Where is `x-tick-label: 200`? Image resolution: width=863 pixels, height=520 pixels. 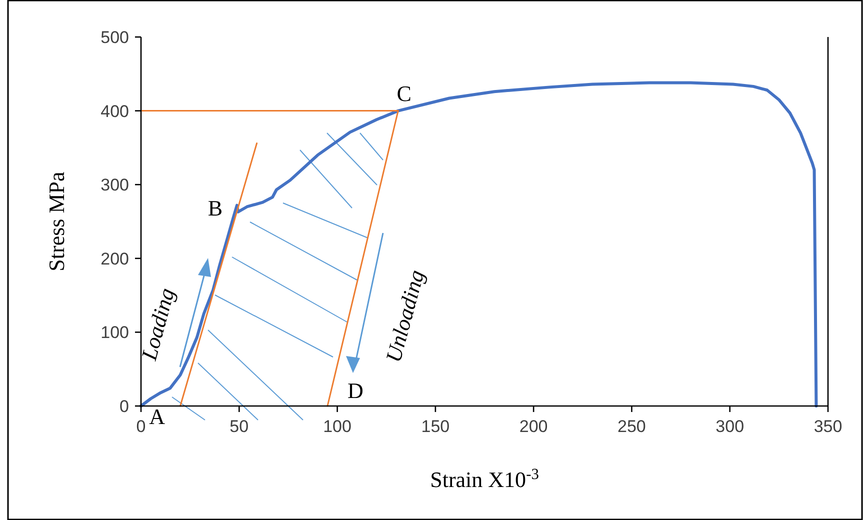
x-tick-label: 200 is located at coordinates (533, 426).